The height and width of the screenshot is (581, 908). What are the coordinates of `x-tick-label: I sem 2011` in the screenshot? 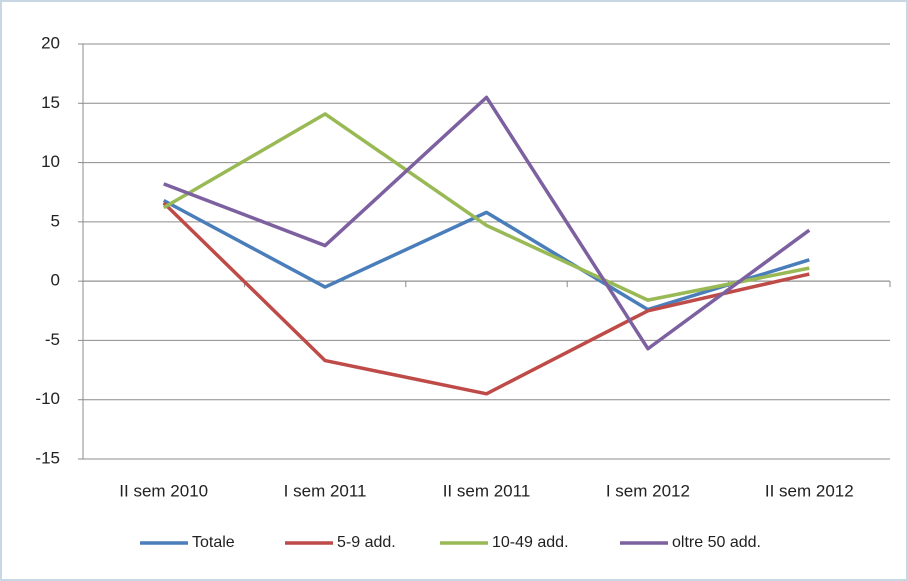 It's located at (325, 490).